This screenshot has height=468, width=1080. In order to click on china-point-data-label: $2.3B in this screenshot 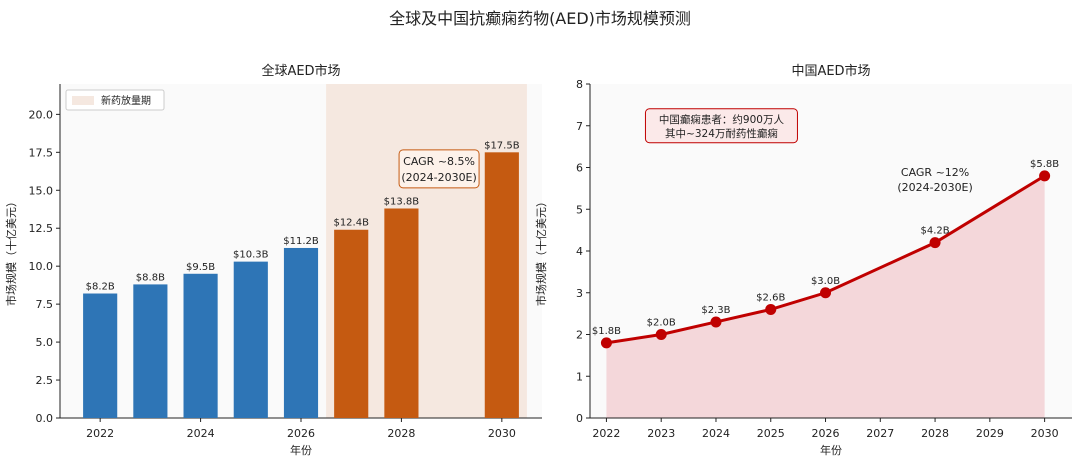, I will do `click(715, 310)`.